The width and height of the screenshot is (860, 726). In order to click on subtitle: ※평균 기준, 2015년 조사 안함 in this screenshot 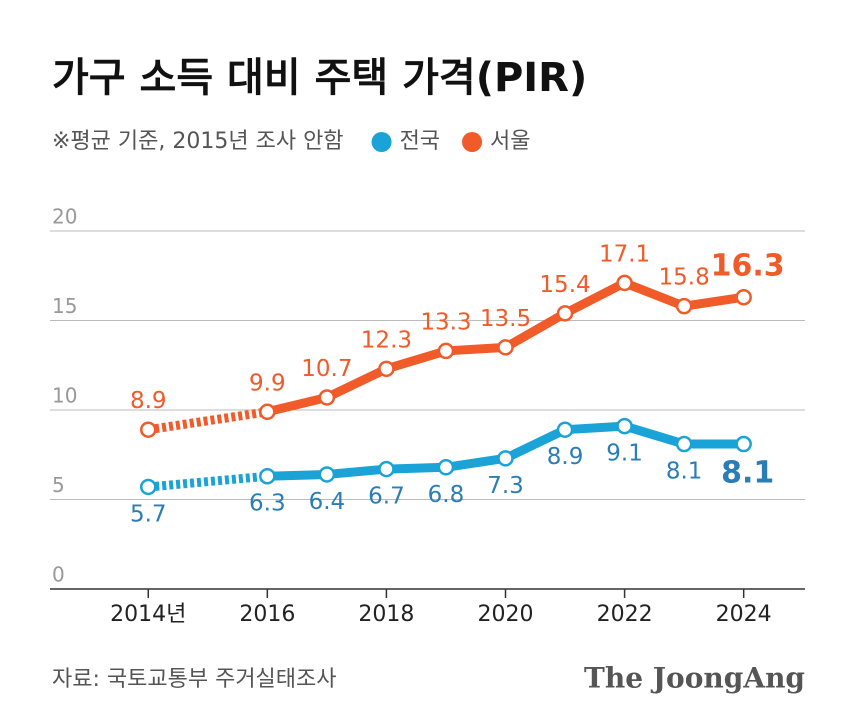, I will do `click(198, 141)`.